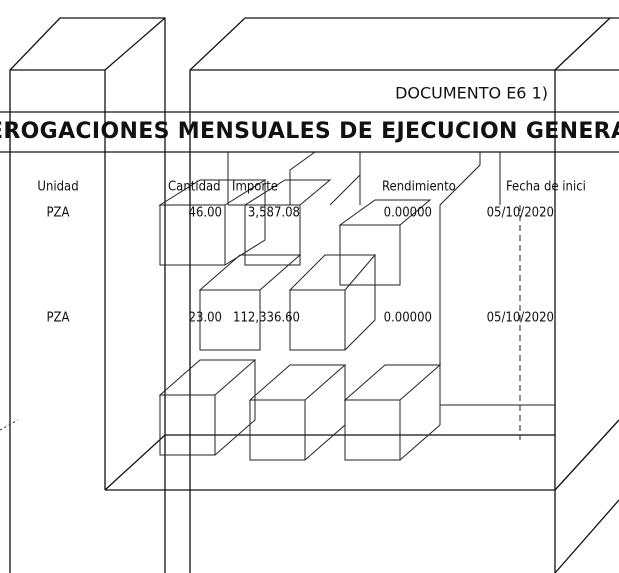 This screenshot has width=619, height=573. Describe the element at coordinates (205, 213) in the screenshot. I see `table-cell: 46.00` at that location.